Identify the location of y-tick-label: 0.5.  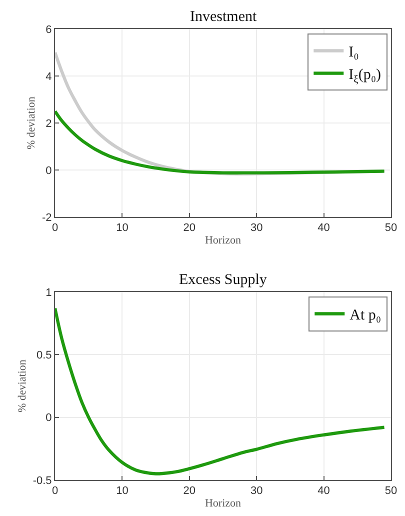
(44, 356).